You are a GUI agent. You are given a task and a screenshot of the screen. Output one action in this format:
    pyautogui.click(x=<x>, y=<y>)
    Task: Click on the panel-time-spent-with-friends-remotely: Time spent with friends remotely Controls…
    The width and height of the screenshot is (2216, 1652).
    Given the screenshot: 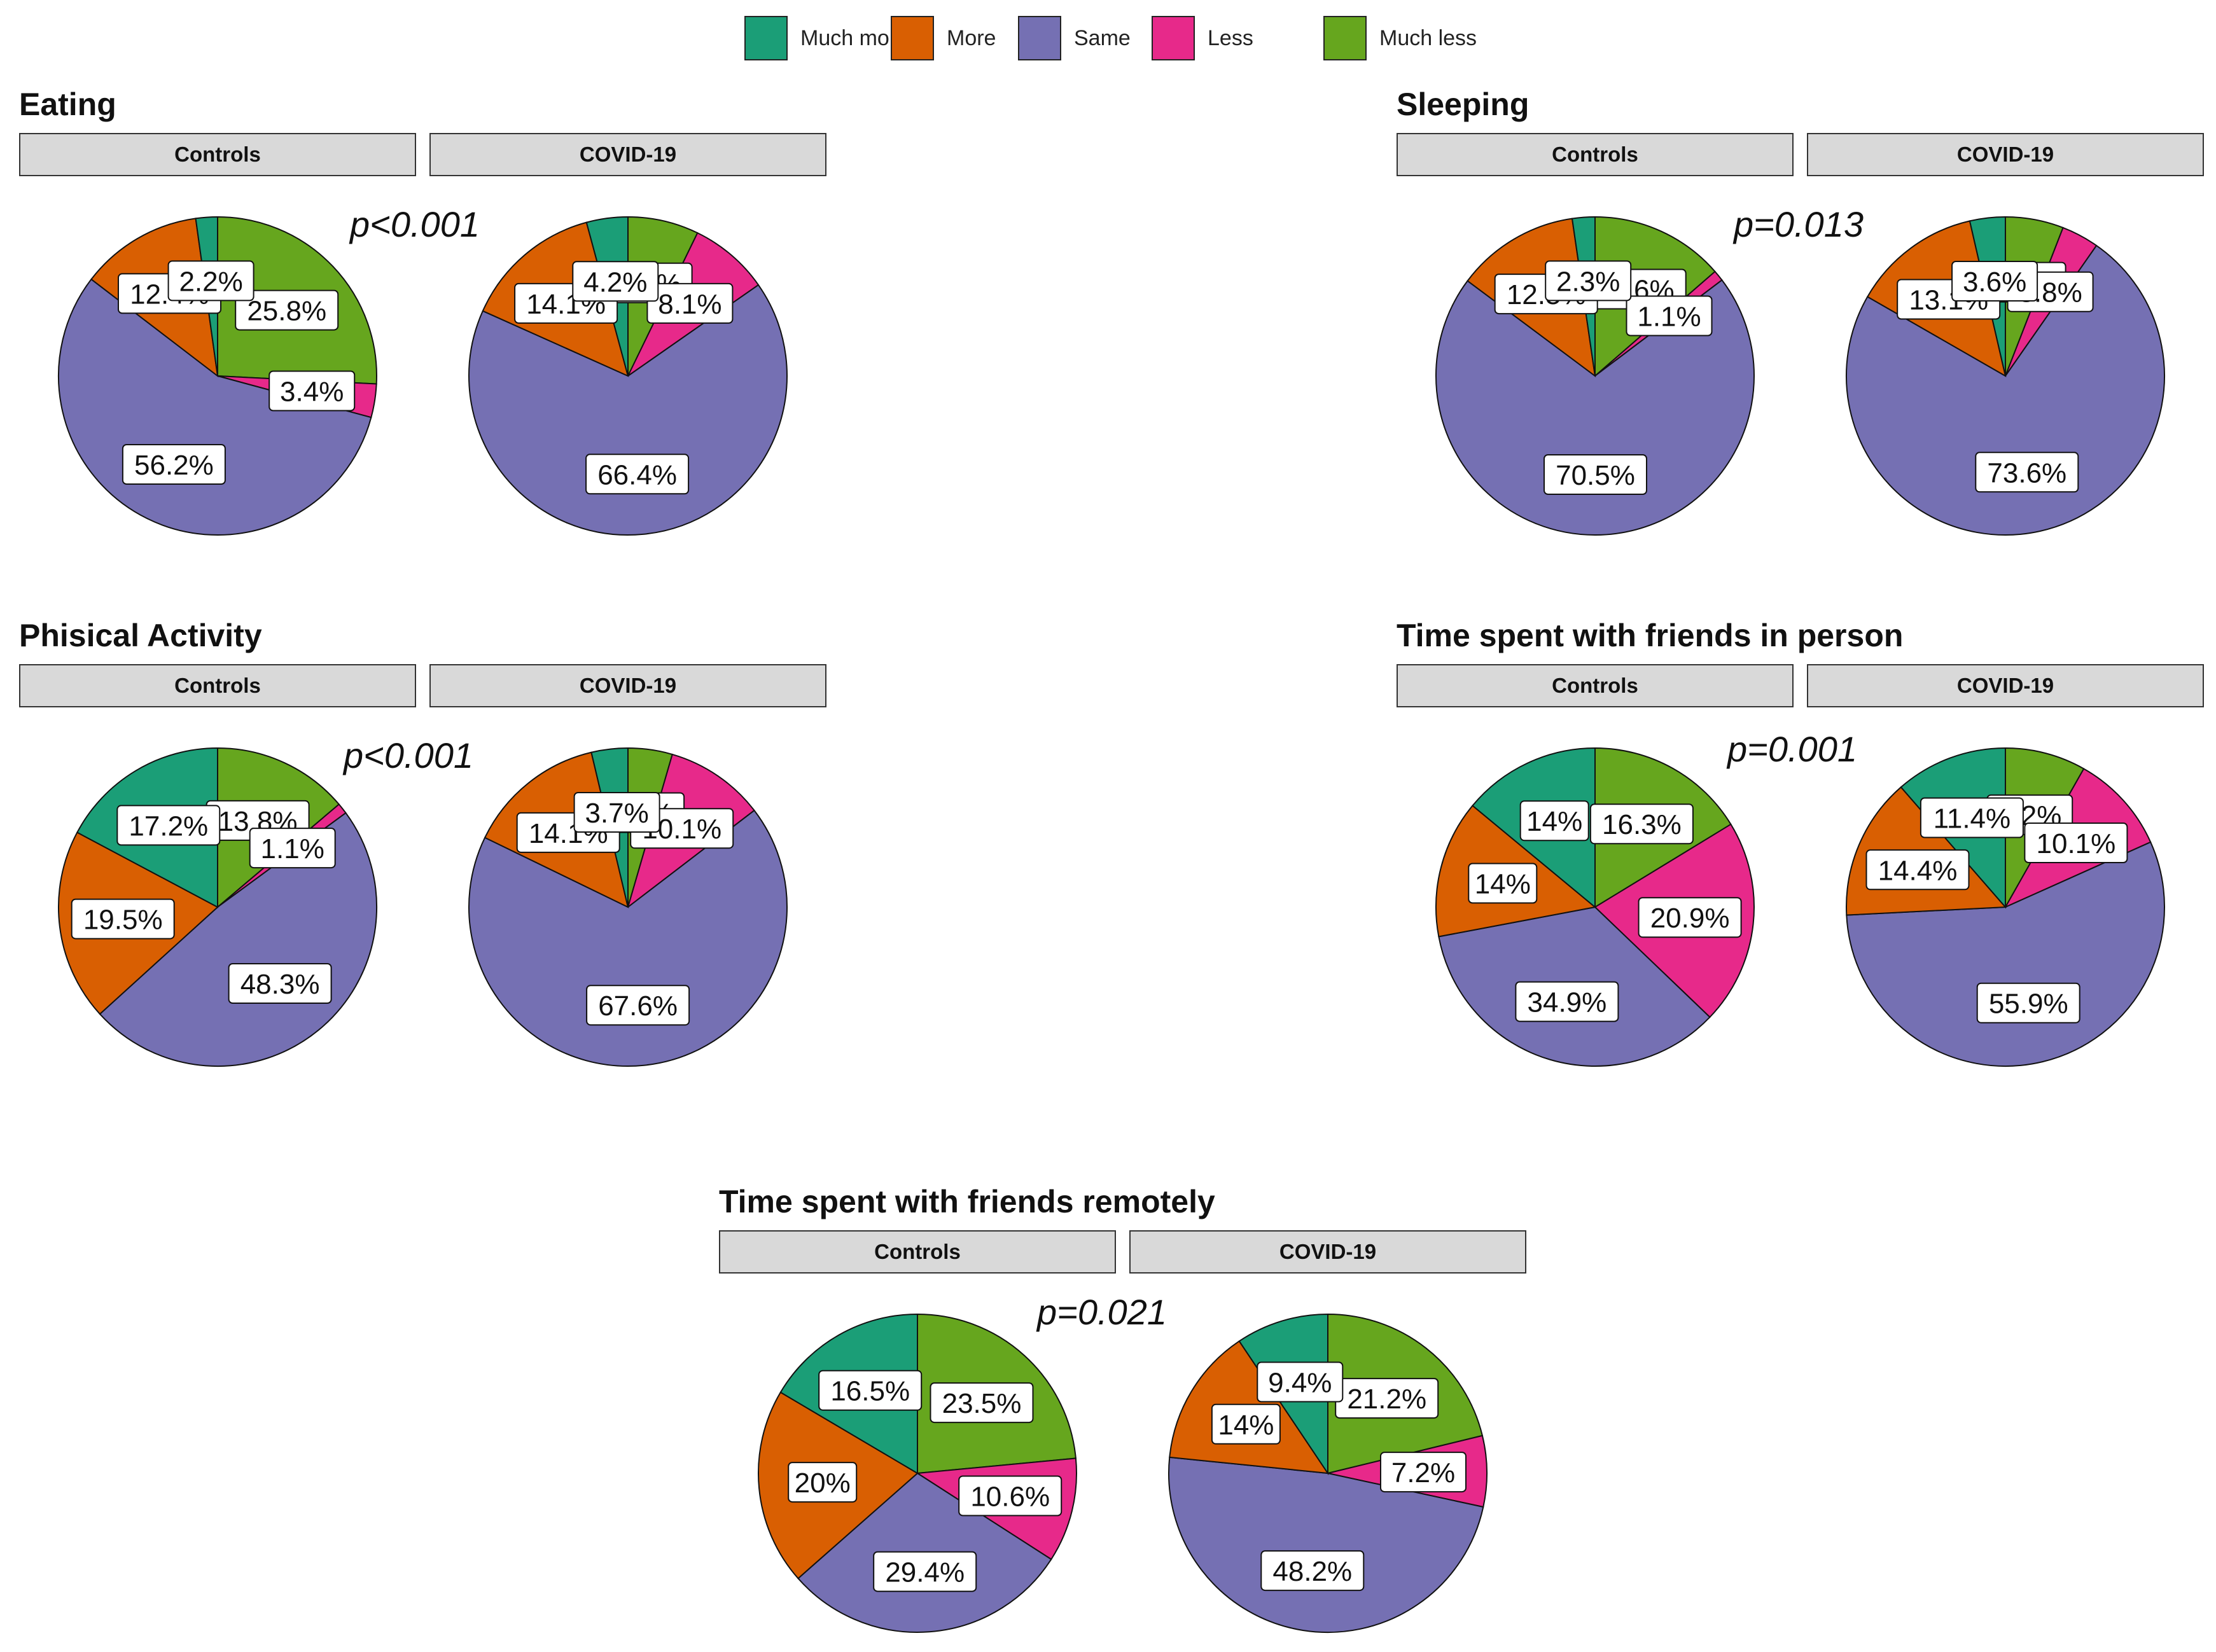 What is the action you would take?
    pyautogui.click(x=1122, y=1412)
    